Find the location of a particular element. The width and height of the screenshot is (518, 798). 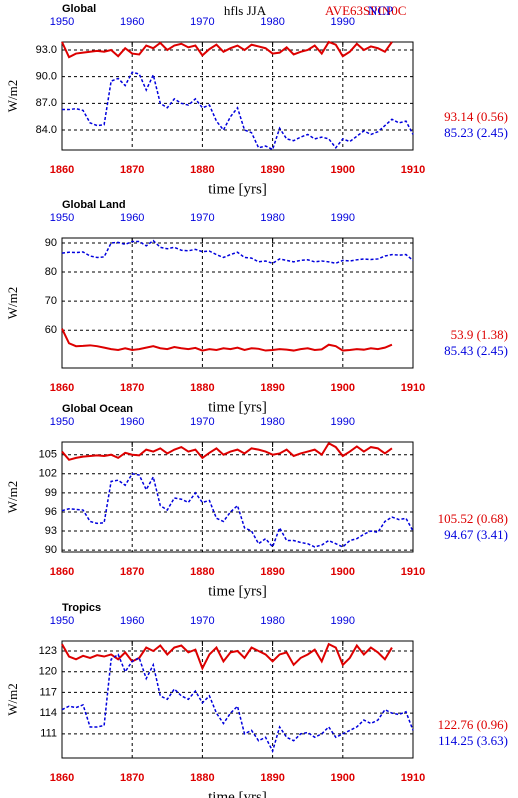

panel-title: Global is located at coordinates (79, 9).